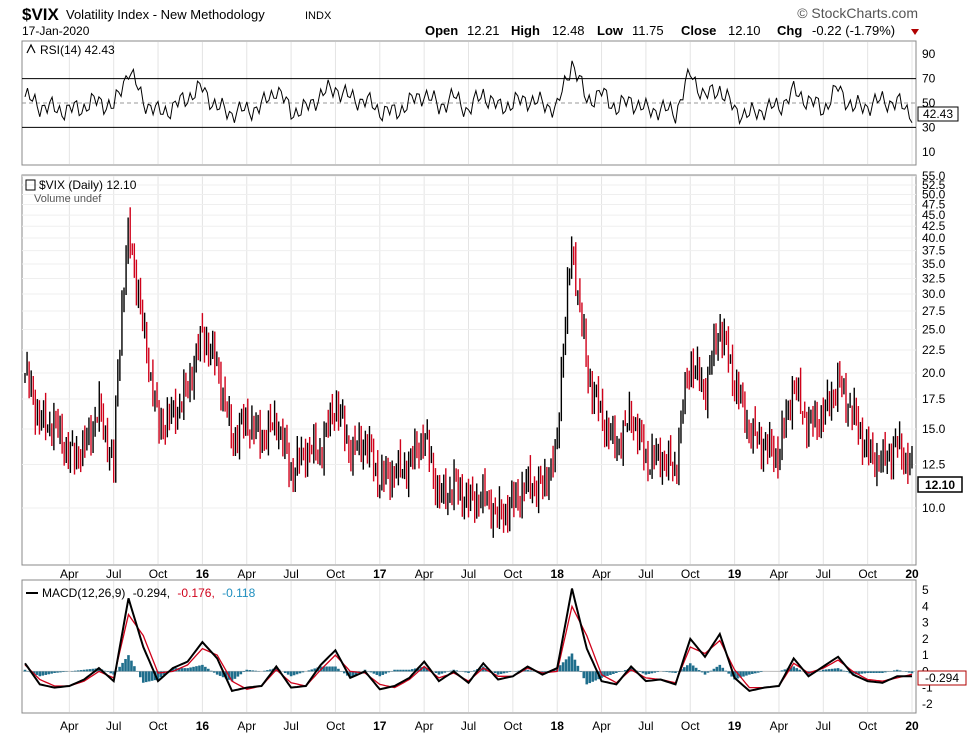 This screenshot has height=738, width=975. Describe the element at coordinates (857, 13) in the screenshot. I see `brand-label: © StockCharts.com` at that location.